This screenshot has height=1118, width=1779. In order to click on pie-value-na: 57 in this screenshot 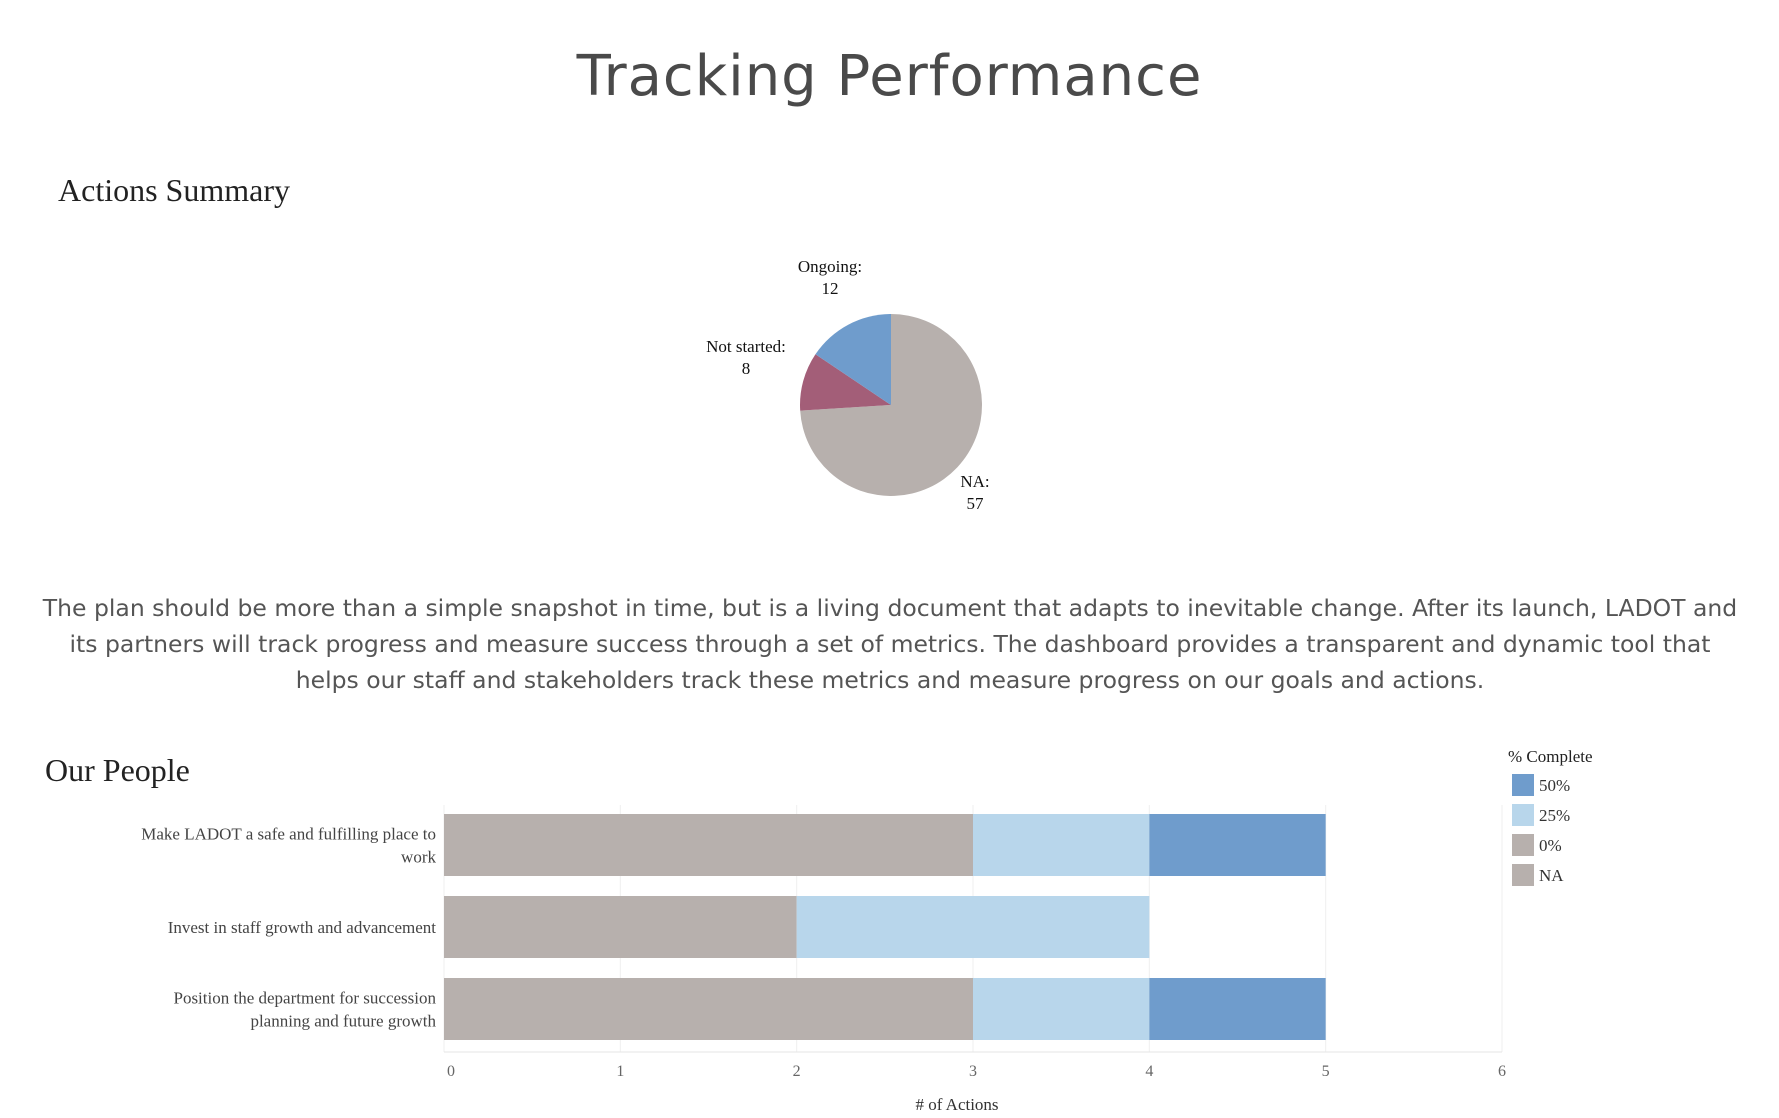, I will do `click(976, 503)`.